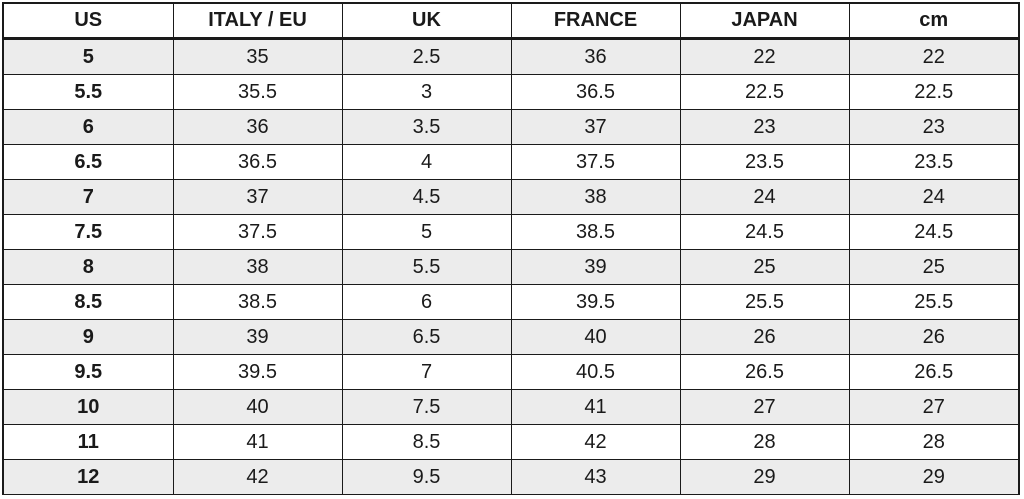  I want to click on table-row: 7.5 37.5 5 38.5 24.5 24.5, so click(511, 232).